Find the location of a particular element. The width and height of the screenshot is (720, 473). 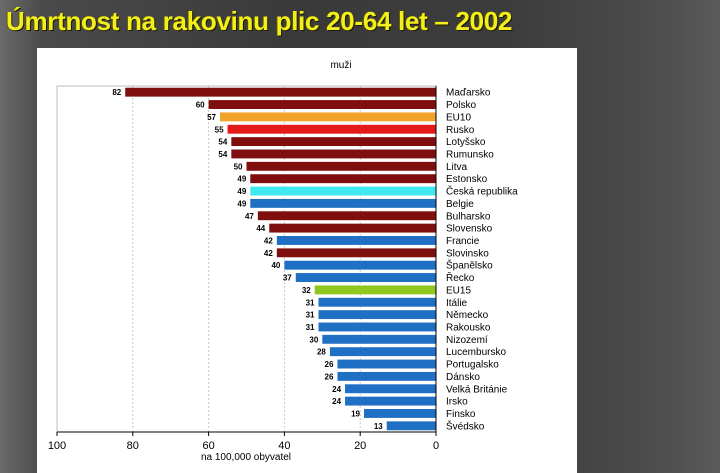

category-label: Německo is located at coordinates (467, 315).